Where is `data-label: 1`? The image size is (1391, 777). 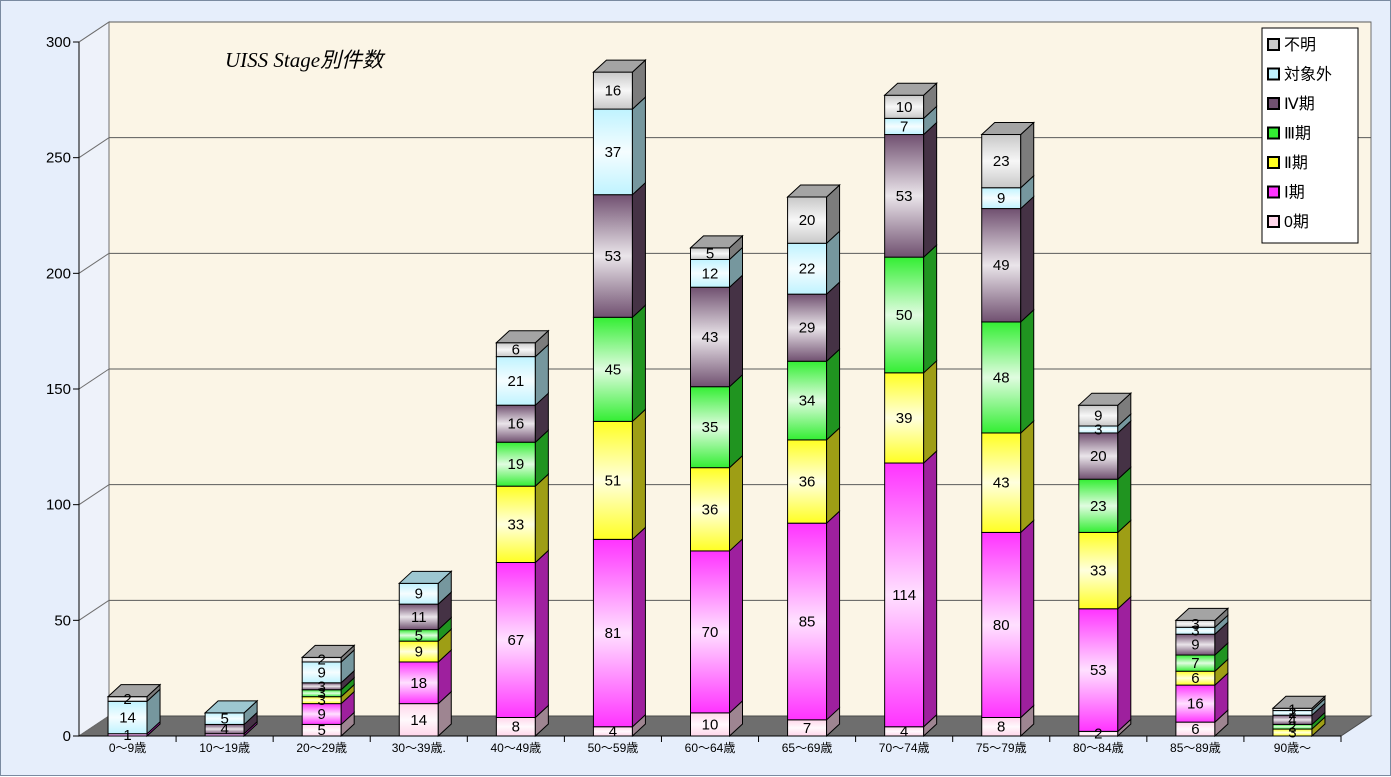
data-label: 1 is located at coordinates (127, 735).